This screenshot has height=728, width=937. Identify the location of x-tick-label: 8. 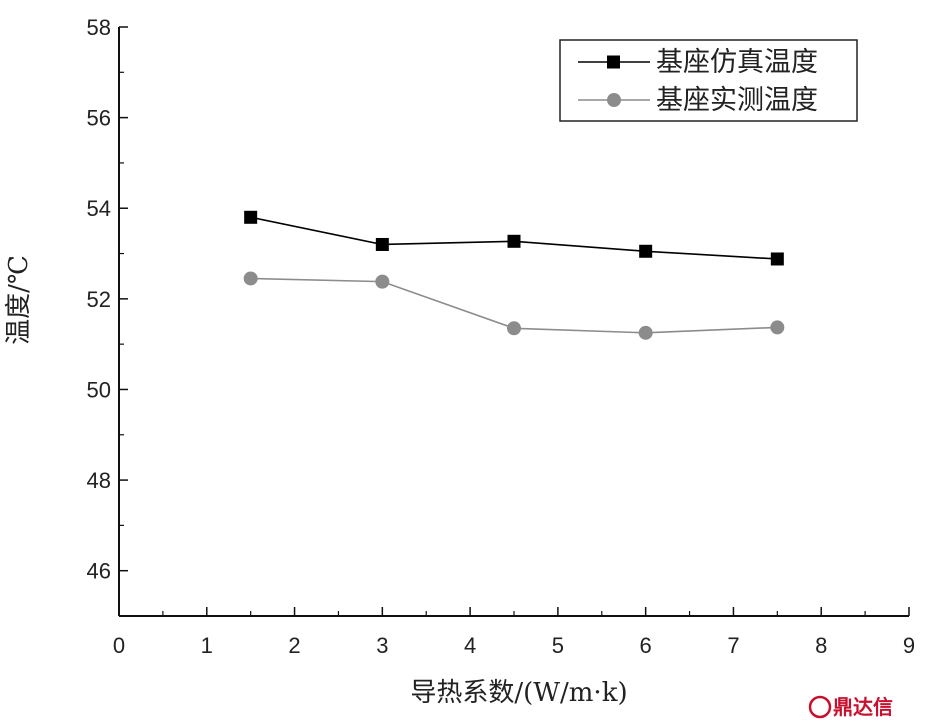
(821, 645).